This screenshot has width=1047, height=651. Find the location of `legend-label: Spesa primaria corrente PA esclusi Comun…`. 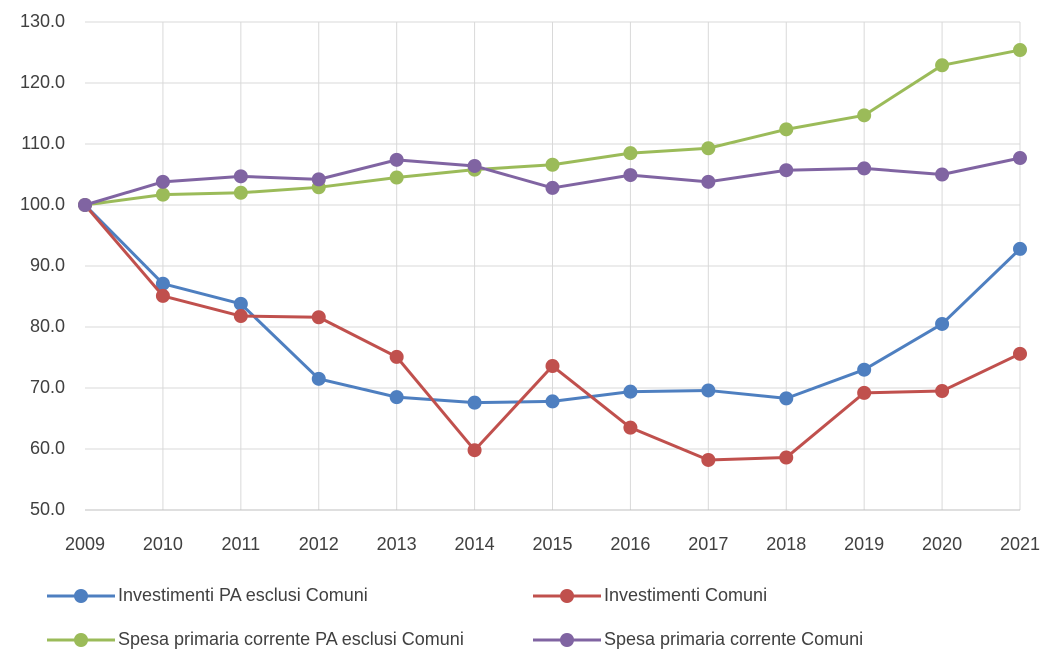

legend-label: Spesa primaria corrente PA esclusi Comun… is located at coordinates (291, 639).